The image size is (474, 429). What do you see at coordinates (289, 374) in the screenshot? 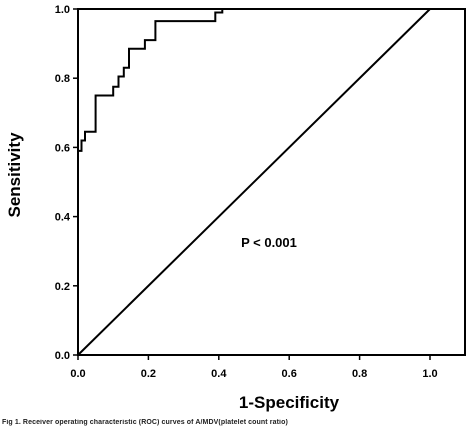
I see `x-tick-label: 0.6` at bounding box center [289, 374].